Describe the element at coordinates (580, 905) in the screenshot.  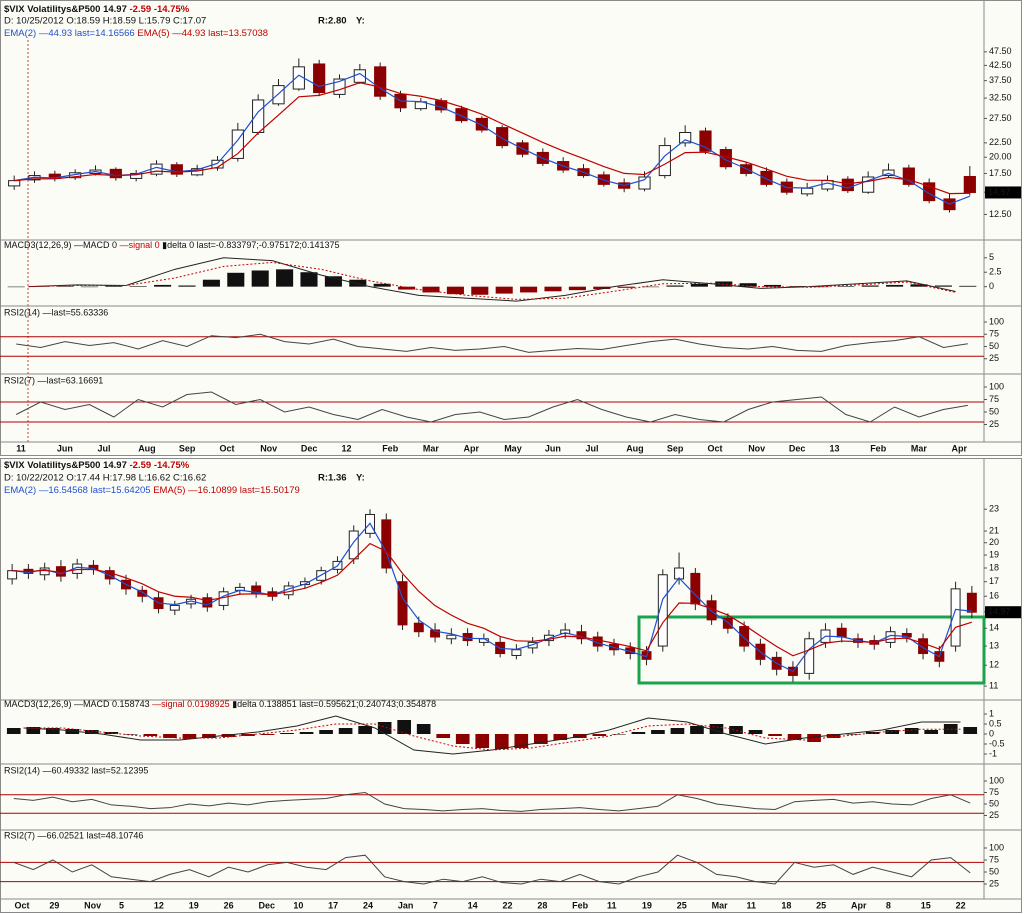
I see `x-tick-label: Feb` at that location.